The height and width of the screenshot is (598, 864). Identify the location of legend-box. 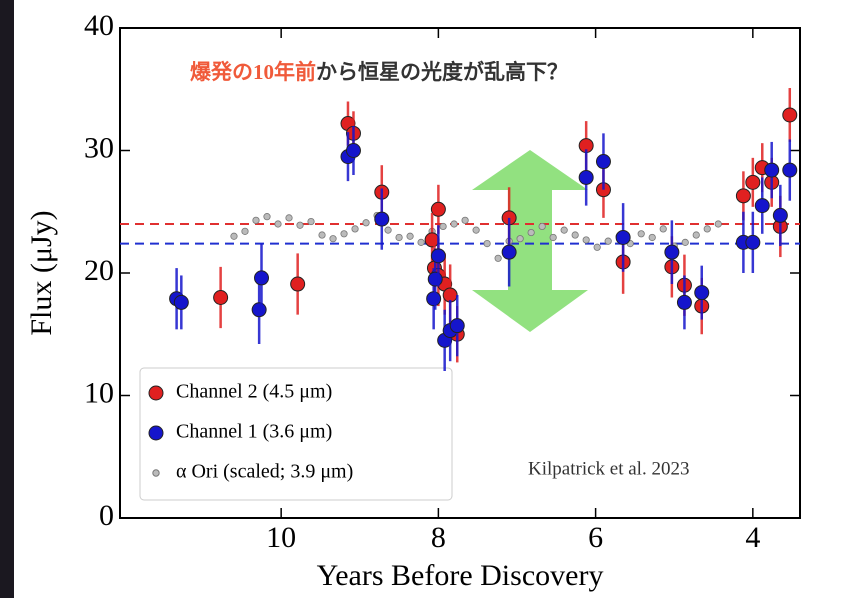
(296, 434).